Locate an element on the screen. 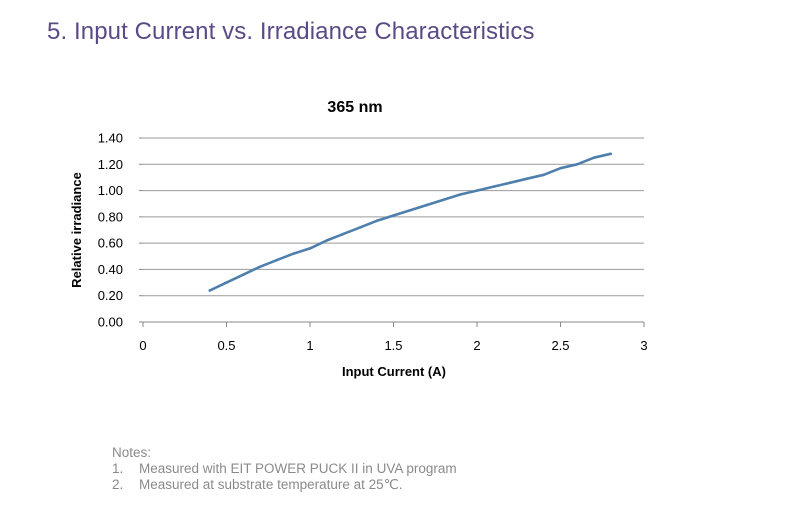 The height and width of the screenshot is (518, 793). x-tick-label: 2 is located at coordinates (476, 345).